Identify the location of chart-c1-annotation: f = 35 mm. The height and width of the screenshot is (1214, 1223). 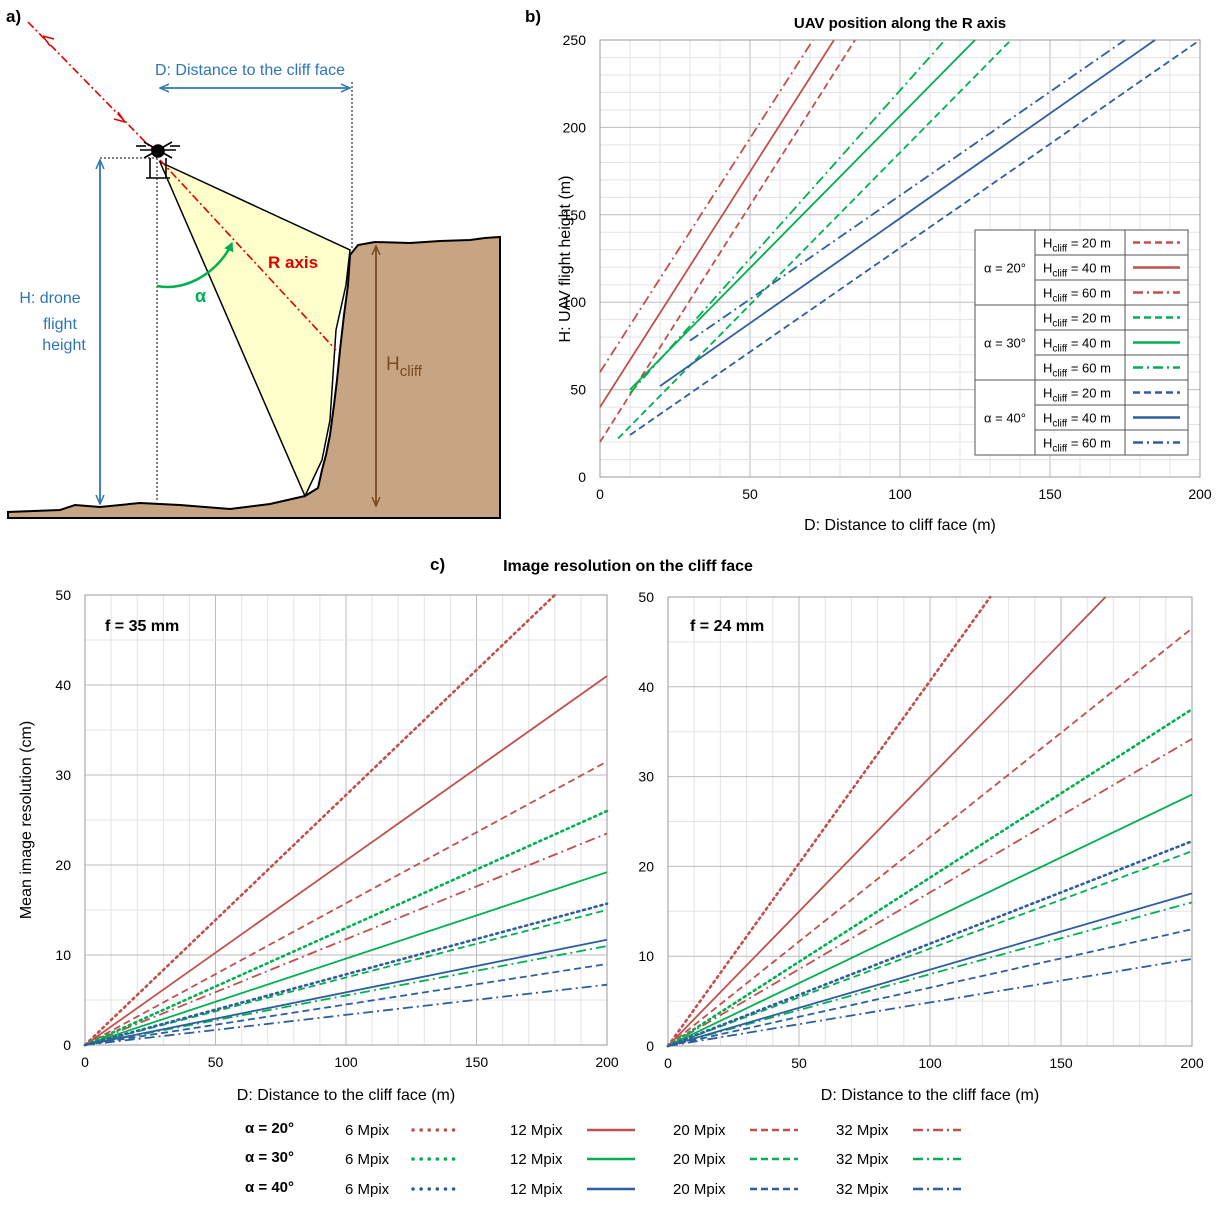
(142, 626).